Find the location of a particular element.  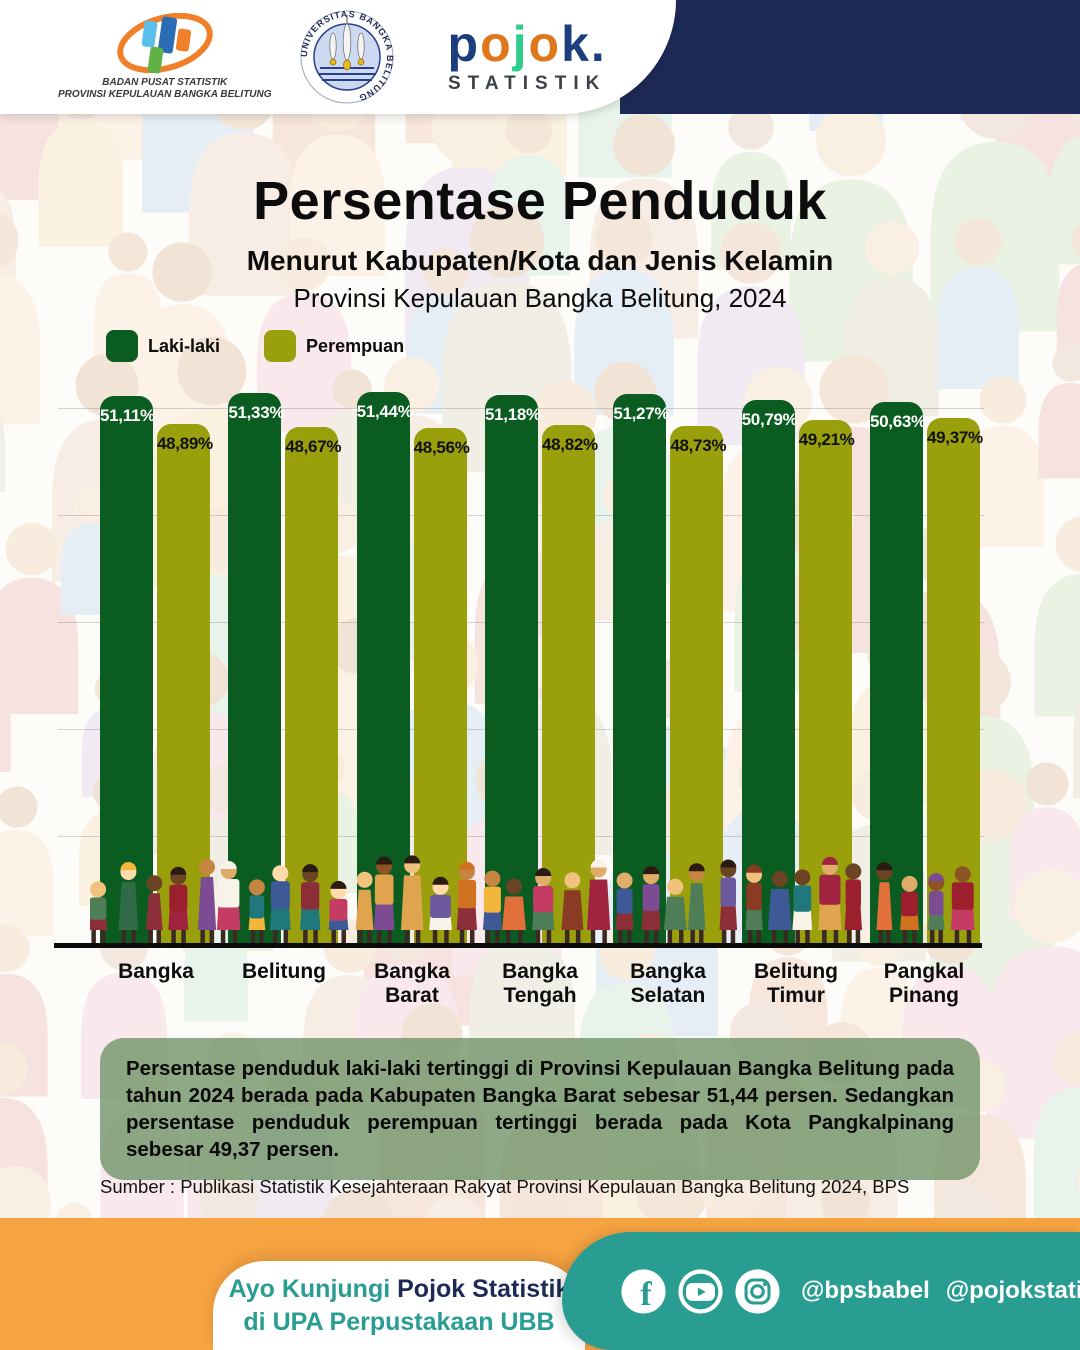

visit-text-normal: Ayo Kunjungi is located at coordinates (309, 1289).